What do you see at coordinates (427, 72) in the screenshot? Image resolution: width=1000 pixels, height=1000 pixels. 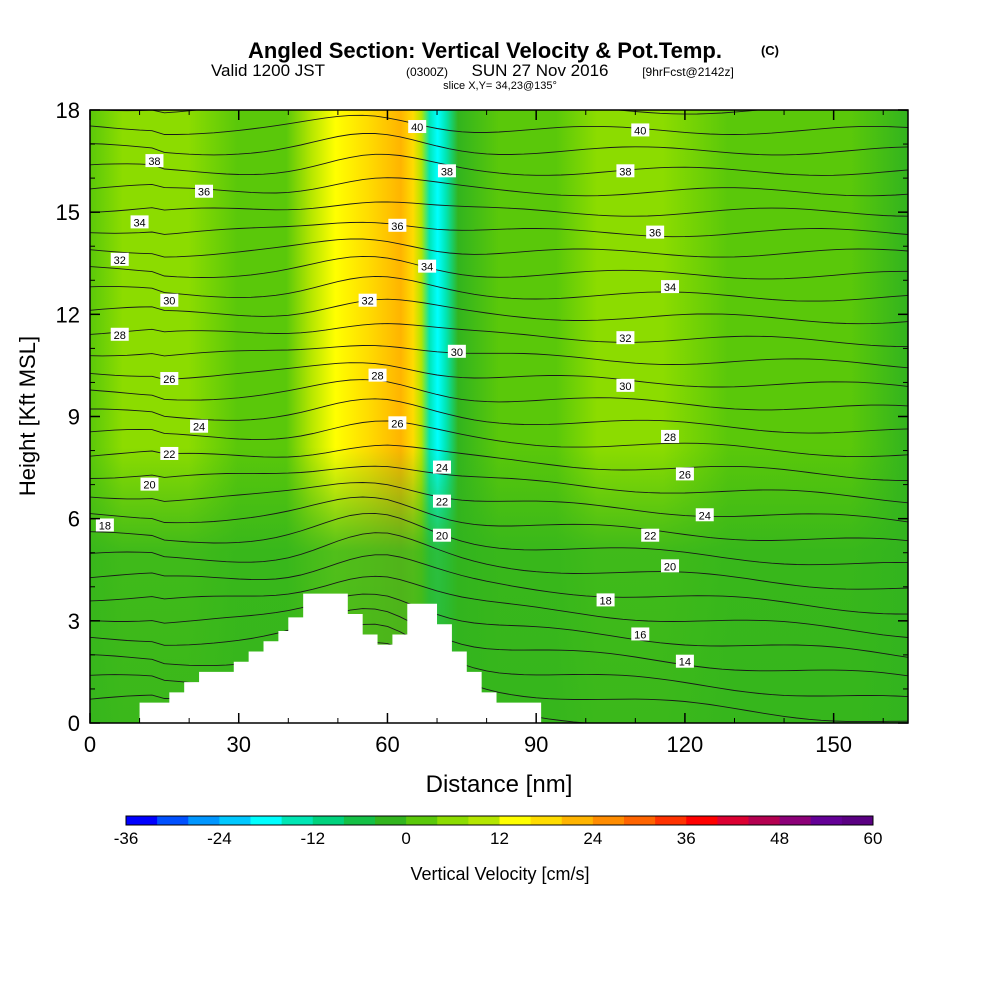 I see `valid-utc: (0300Z)` at bounding box center [427, 72].